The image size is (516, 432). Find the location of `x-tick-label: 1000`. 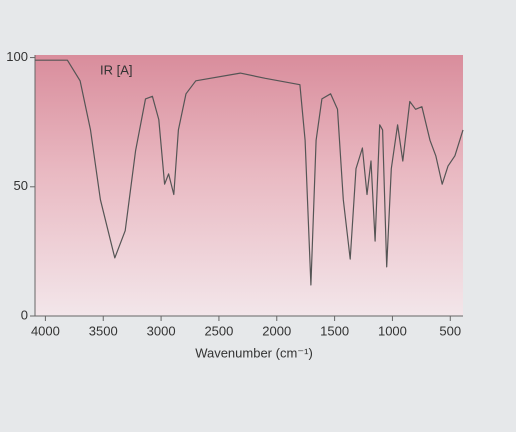

x-tick-label: 1000 is located at coordinates (392, 330).